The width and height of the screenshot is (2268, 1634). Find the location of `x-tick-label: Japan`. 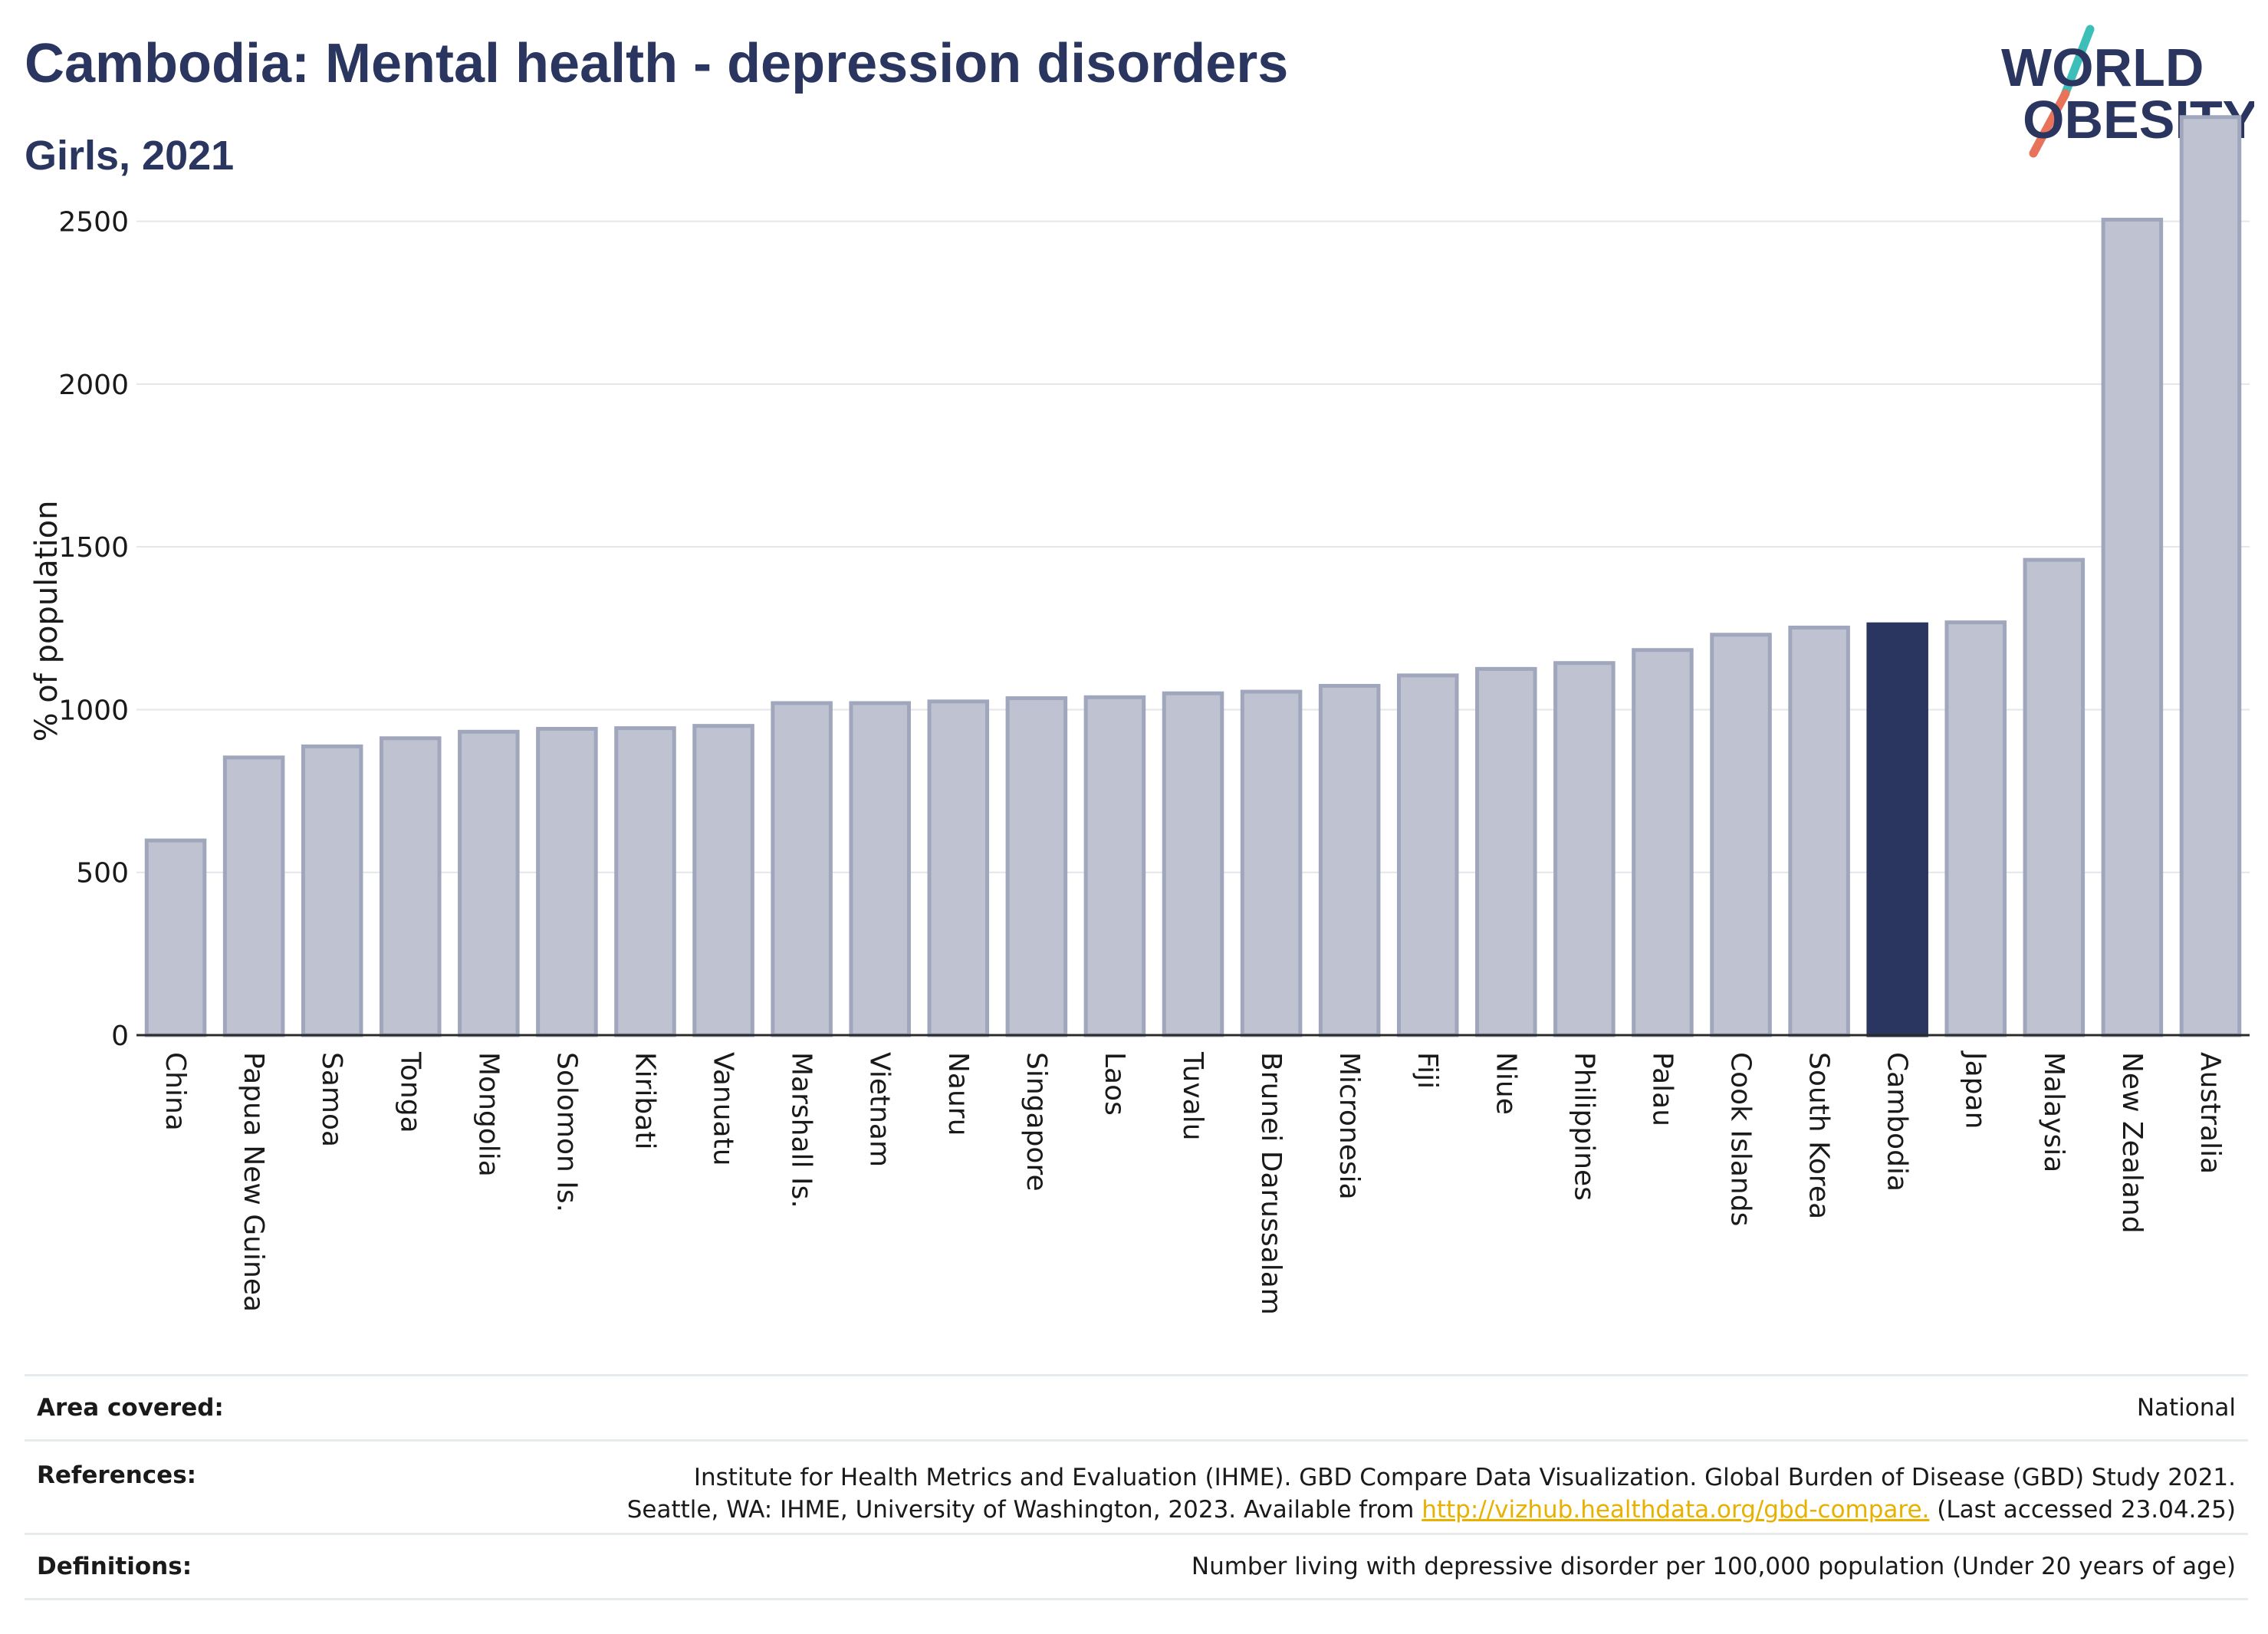

x-tick-label: Japan is located at coordinates (1975, 1089).